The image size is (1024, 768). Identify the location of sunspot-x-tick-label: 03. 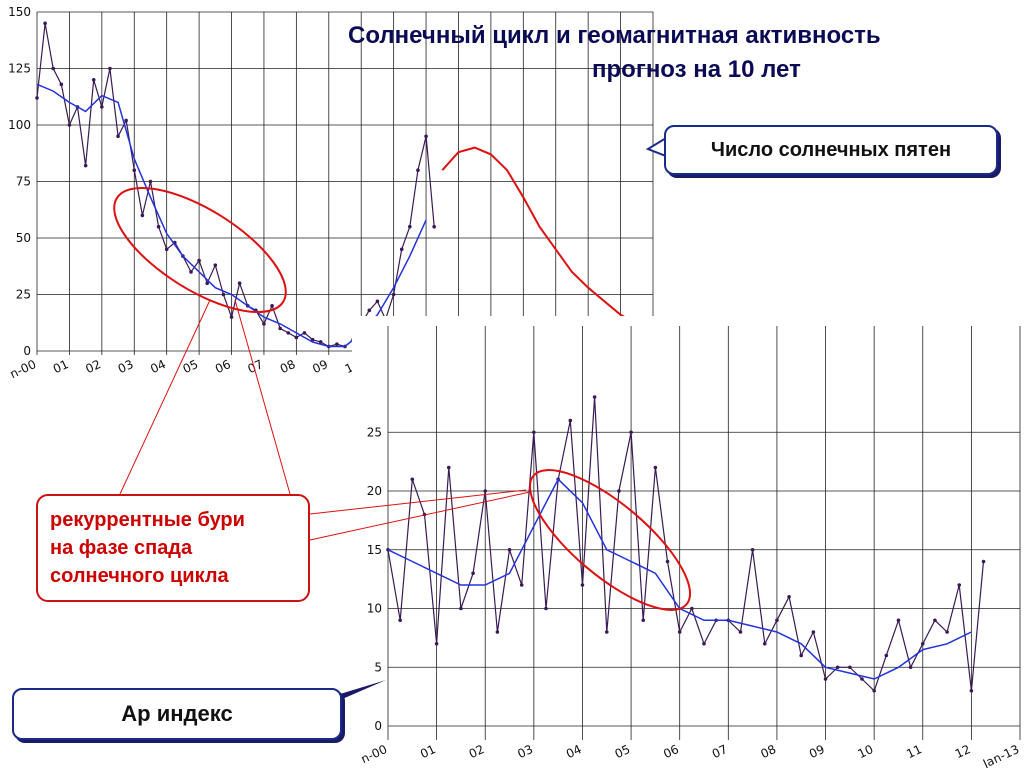
(126, 366).